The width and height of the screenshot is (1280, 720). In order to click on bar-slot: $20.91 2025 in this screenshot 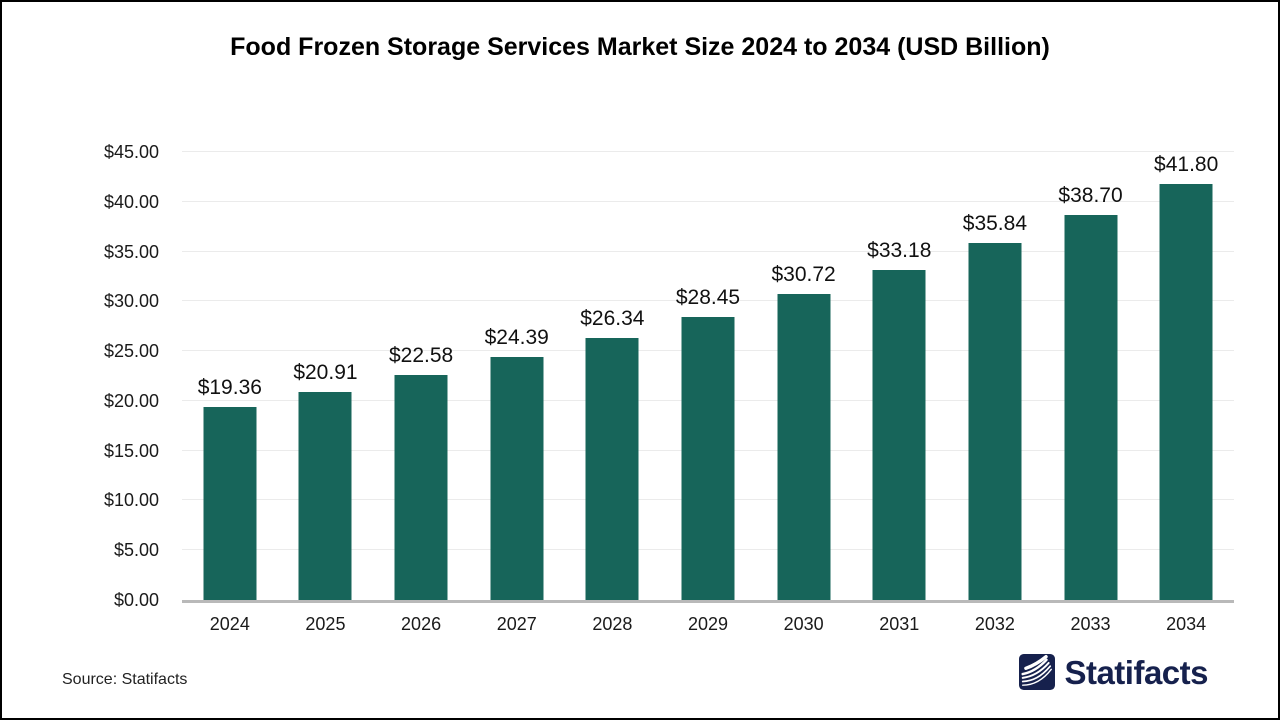, I will do `click(326, 392)`.